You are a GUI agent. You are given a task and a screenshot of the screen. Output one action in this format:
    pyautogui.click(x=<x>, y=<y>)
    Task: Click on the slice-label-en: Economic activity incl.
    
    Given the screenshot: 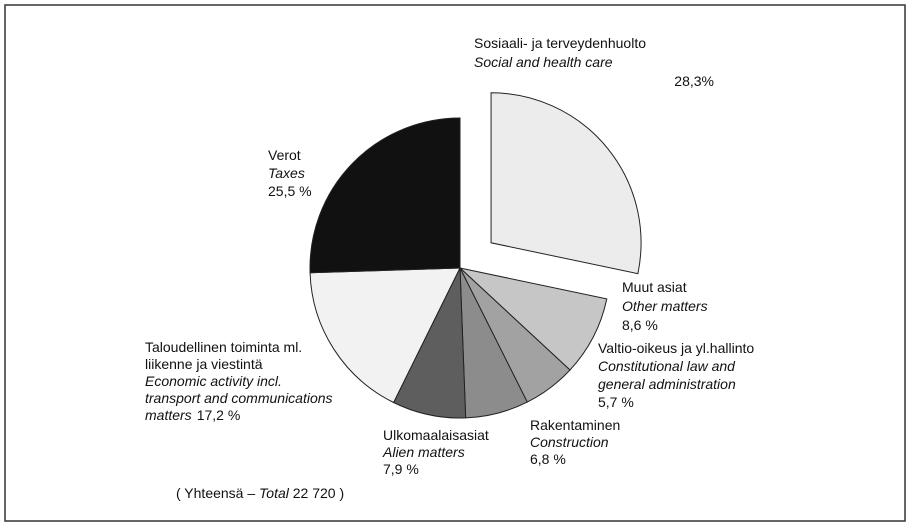 What is the action you would take?
    pyautogui.click(x=213, y=381)
    